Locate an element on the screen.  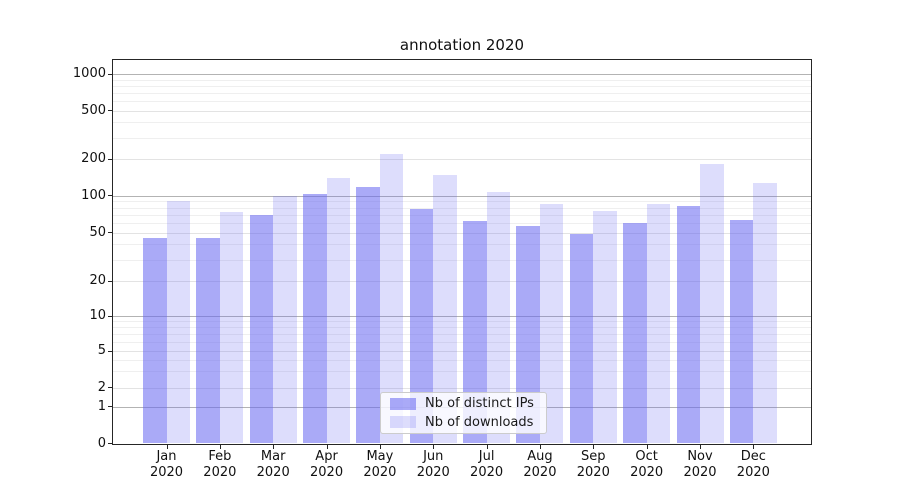
y-tick-label-0: 0 is located at coordinates (101, 443).